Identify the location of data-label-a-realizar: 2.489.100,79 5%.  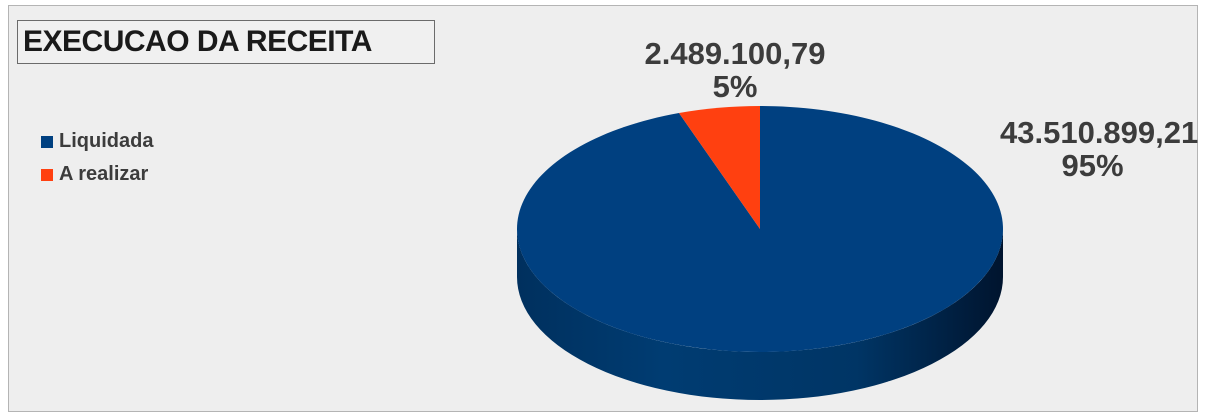
(735, 70).